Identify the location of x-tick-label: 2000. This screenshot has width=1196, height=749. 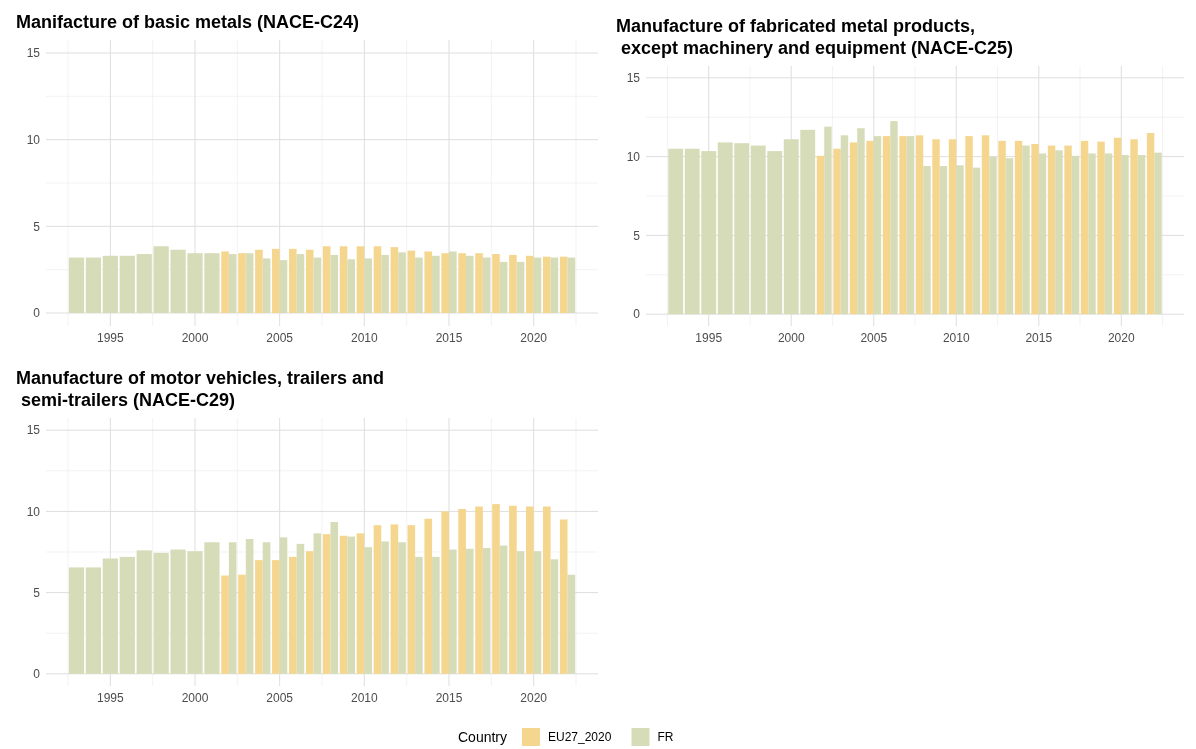
(195, 338).